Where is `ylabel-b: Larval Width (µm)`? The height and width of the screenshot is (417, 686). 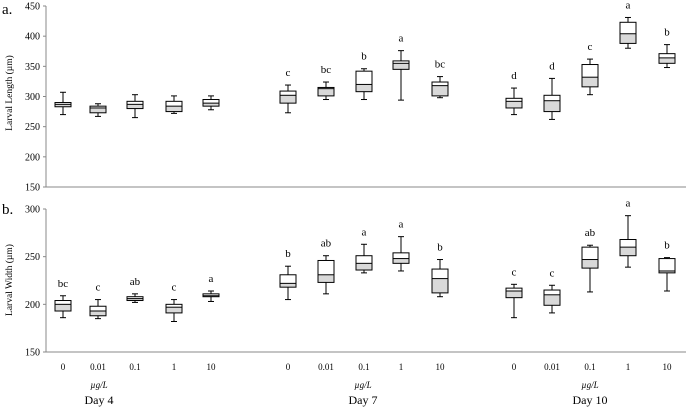 ylabel-b: Larval Width (µm) is located at coordinates (9, 280).